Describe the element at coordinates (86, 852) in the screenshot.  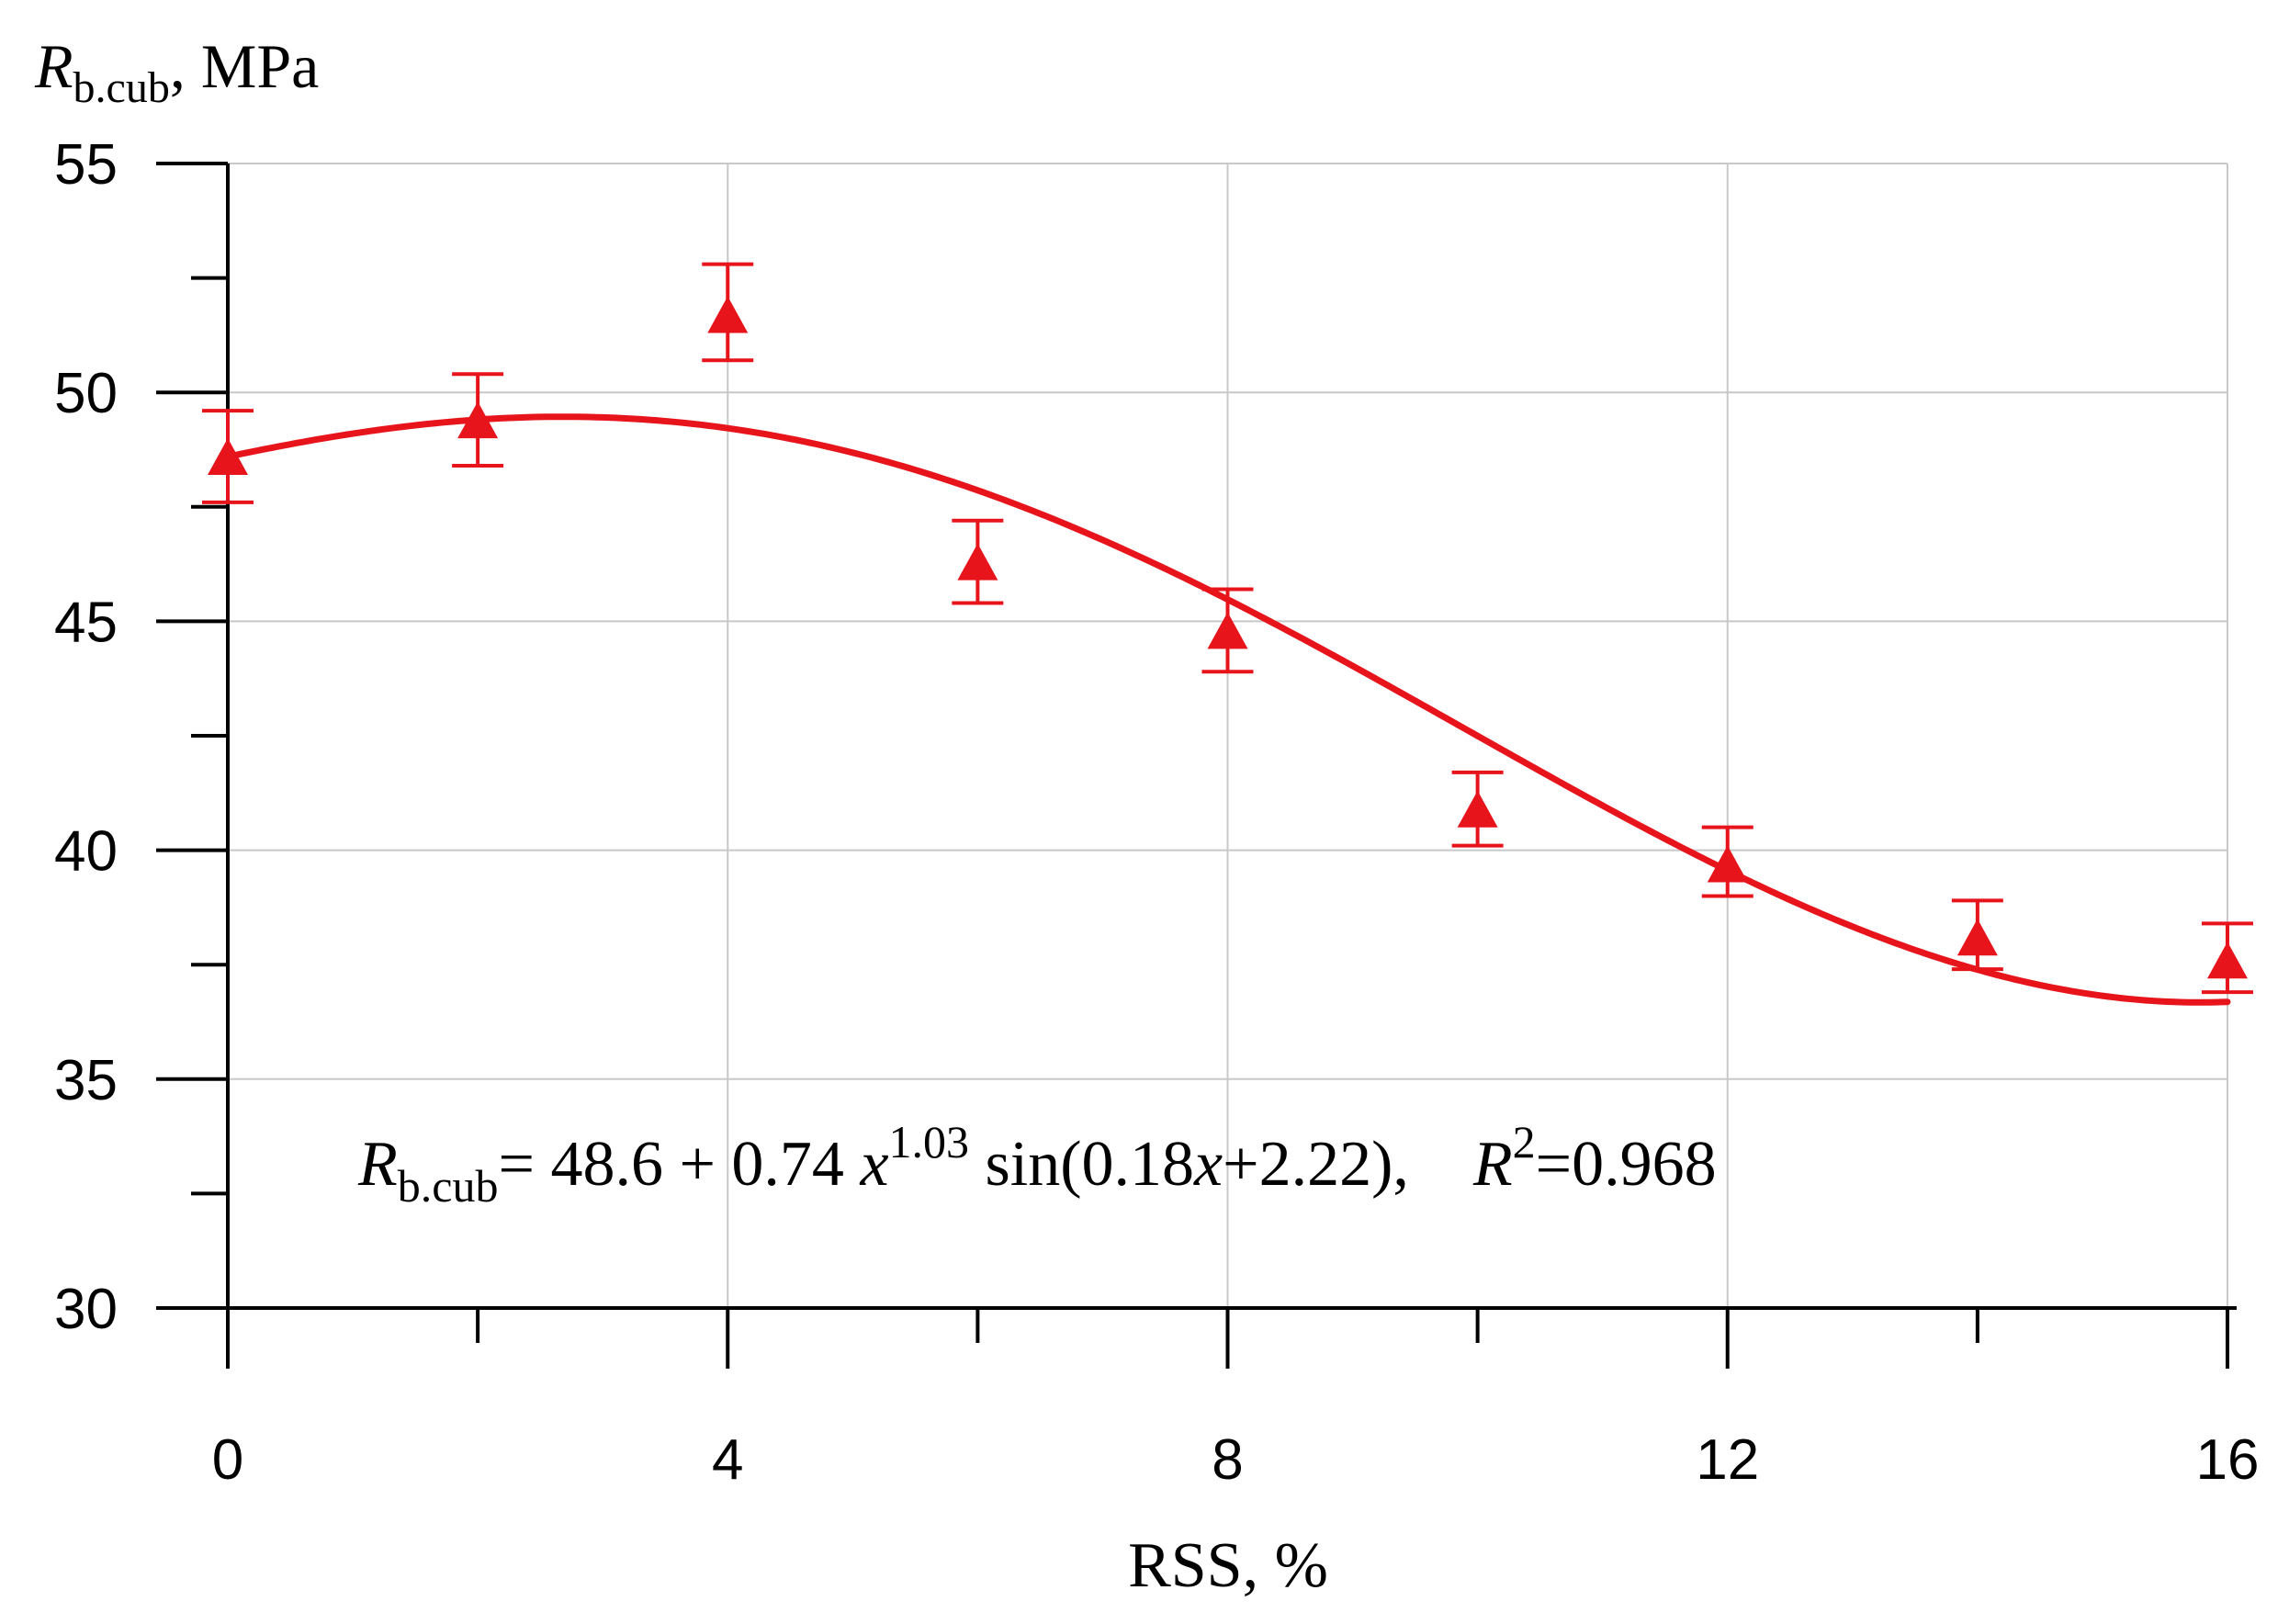
I see `y-tick-label: 40` at that location.